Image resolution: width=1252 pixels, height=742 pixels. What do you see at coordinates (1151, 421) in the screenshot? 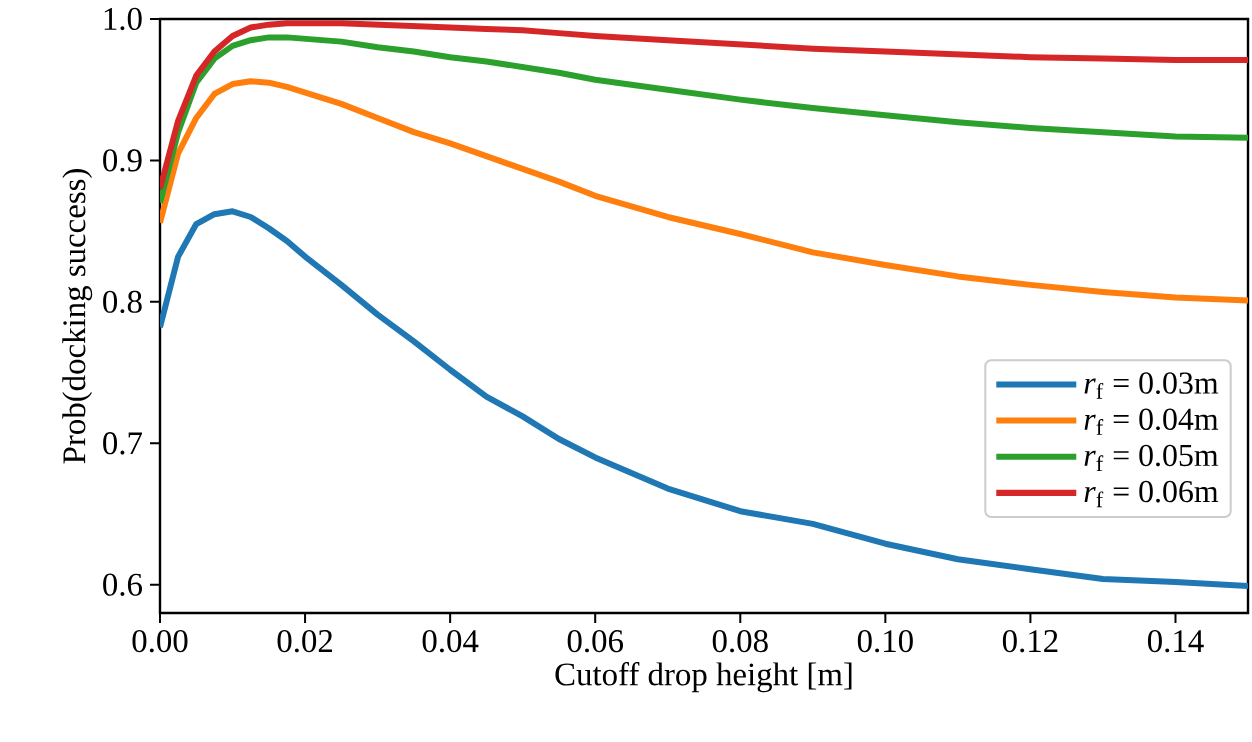
I see `legend-label: r$_{f}$ = 0.04m` at bounding box center [1151, 421].